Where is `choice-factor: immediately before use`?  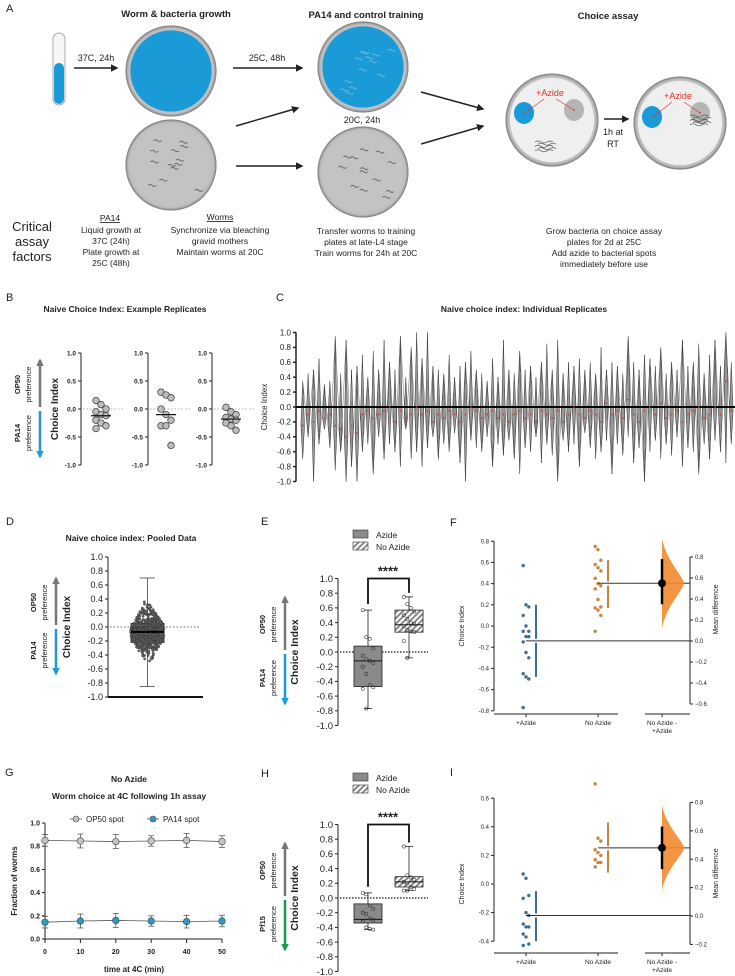
choice-factor: immediately before use is located at coordinates (604, 264).